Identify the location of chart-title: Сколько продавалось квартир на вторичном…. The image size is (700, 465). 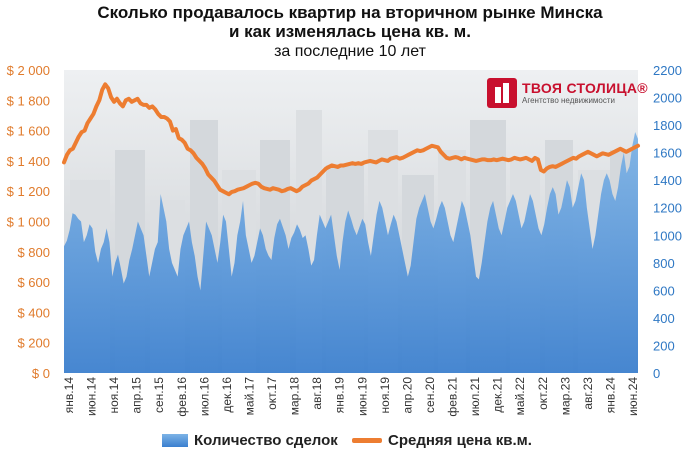
(350, 12).